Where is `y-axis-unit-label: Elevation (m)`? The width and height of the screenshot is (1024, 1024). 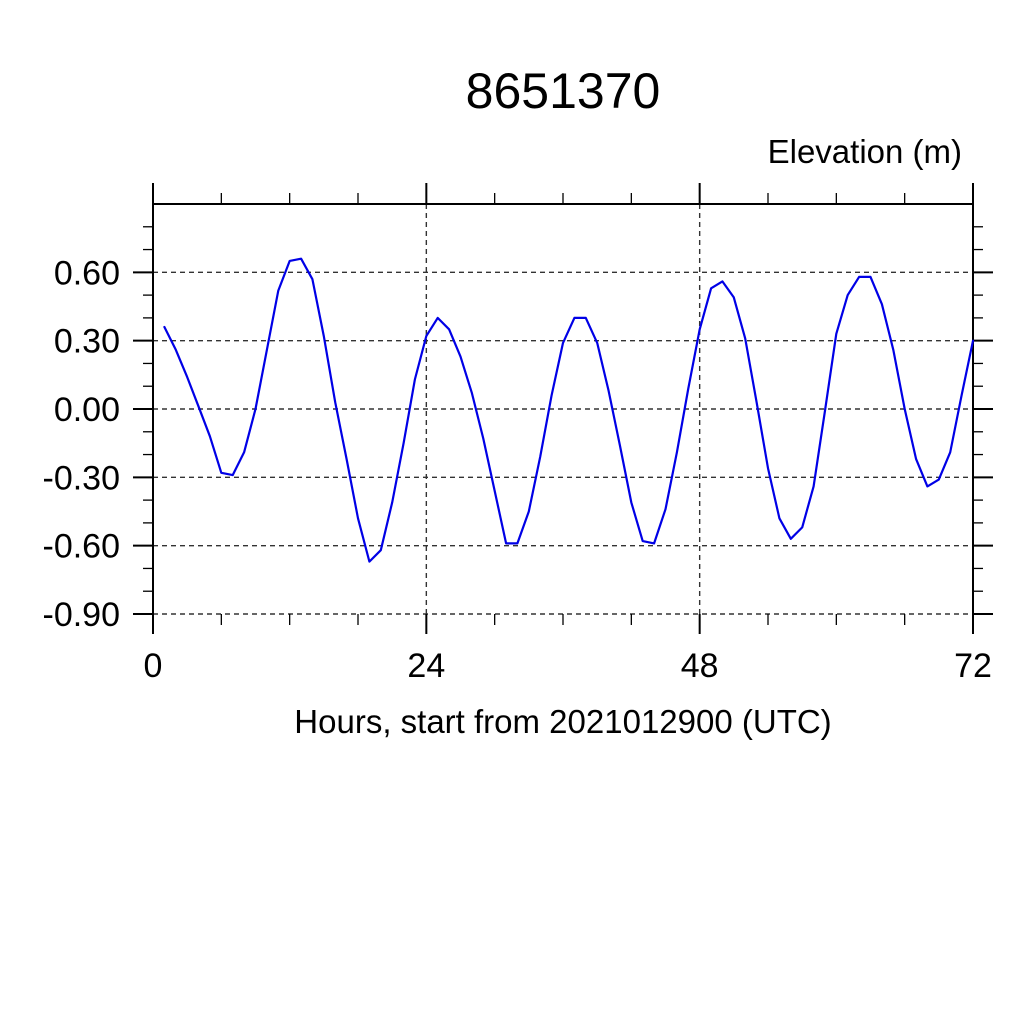
y-axis-unit-label: Elevation (m) is located at coordinates (864, 151).